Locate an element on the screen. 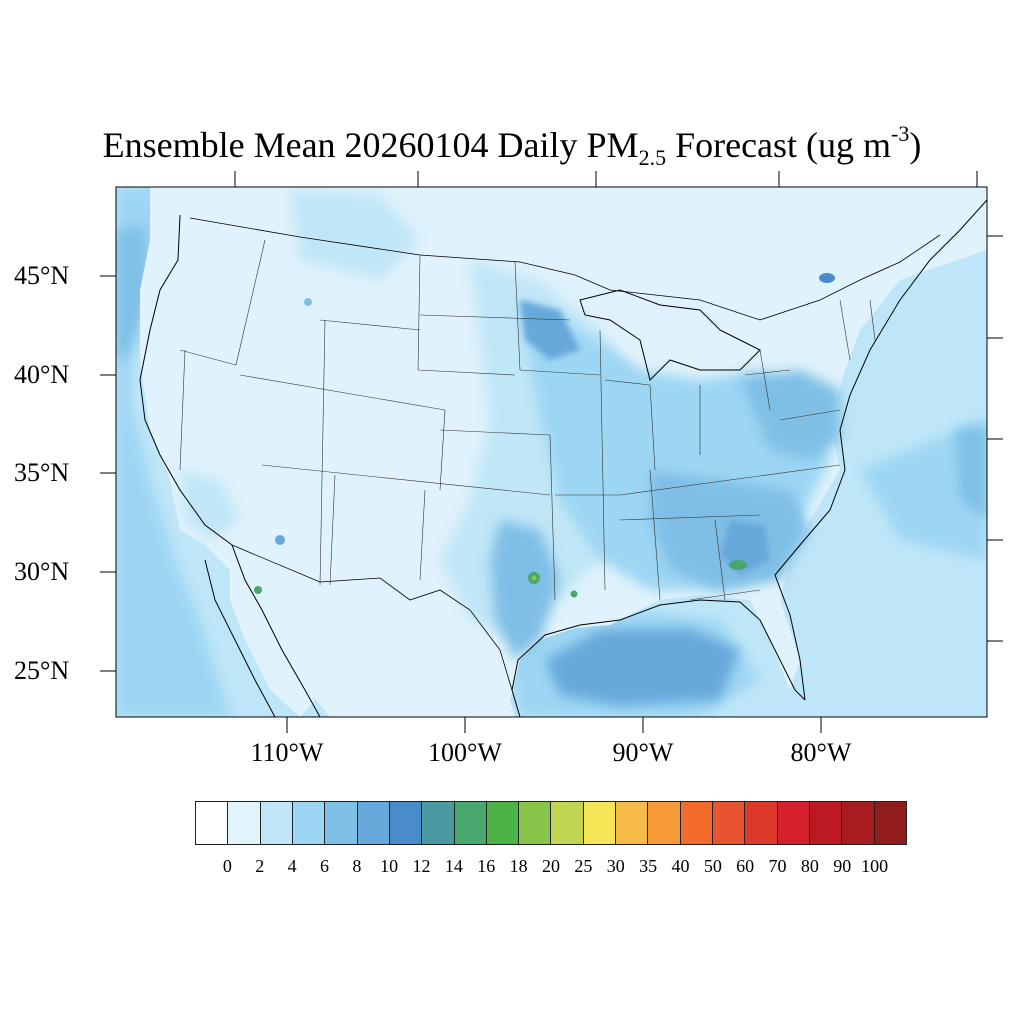 Image resolution: width=1024 pixels, height=1024 pixels. us-canada-border is located at coordinates (565, 269).